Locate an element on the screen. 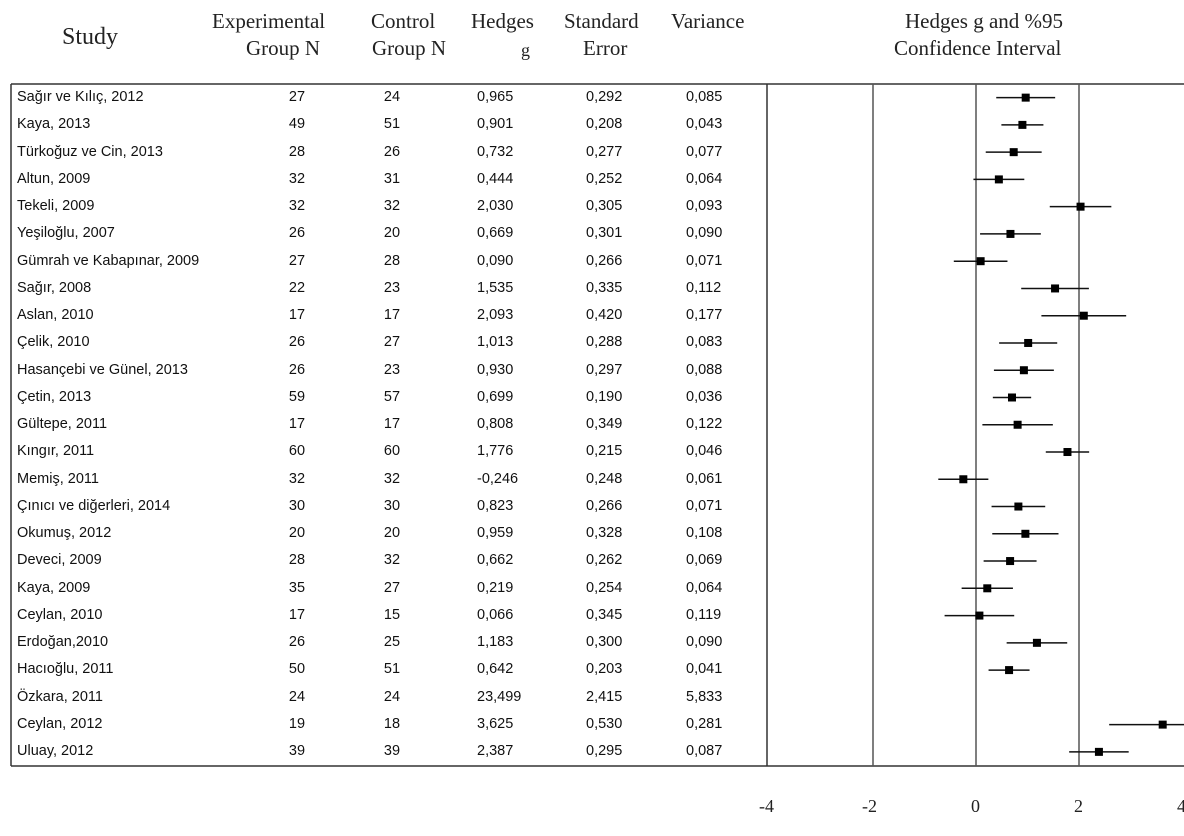 Image resolution: width=1184 pixels, height=836 pixels. cell-var: 0,069 is located at coordinates (704, 560).